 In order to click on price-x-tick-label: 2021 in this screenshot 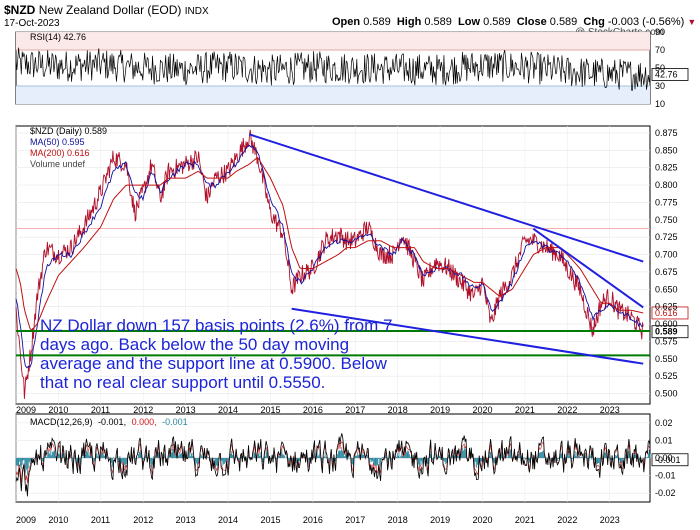, I will do `click(525, 410)`.